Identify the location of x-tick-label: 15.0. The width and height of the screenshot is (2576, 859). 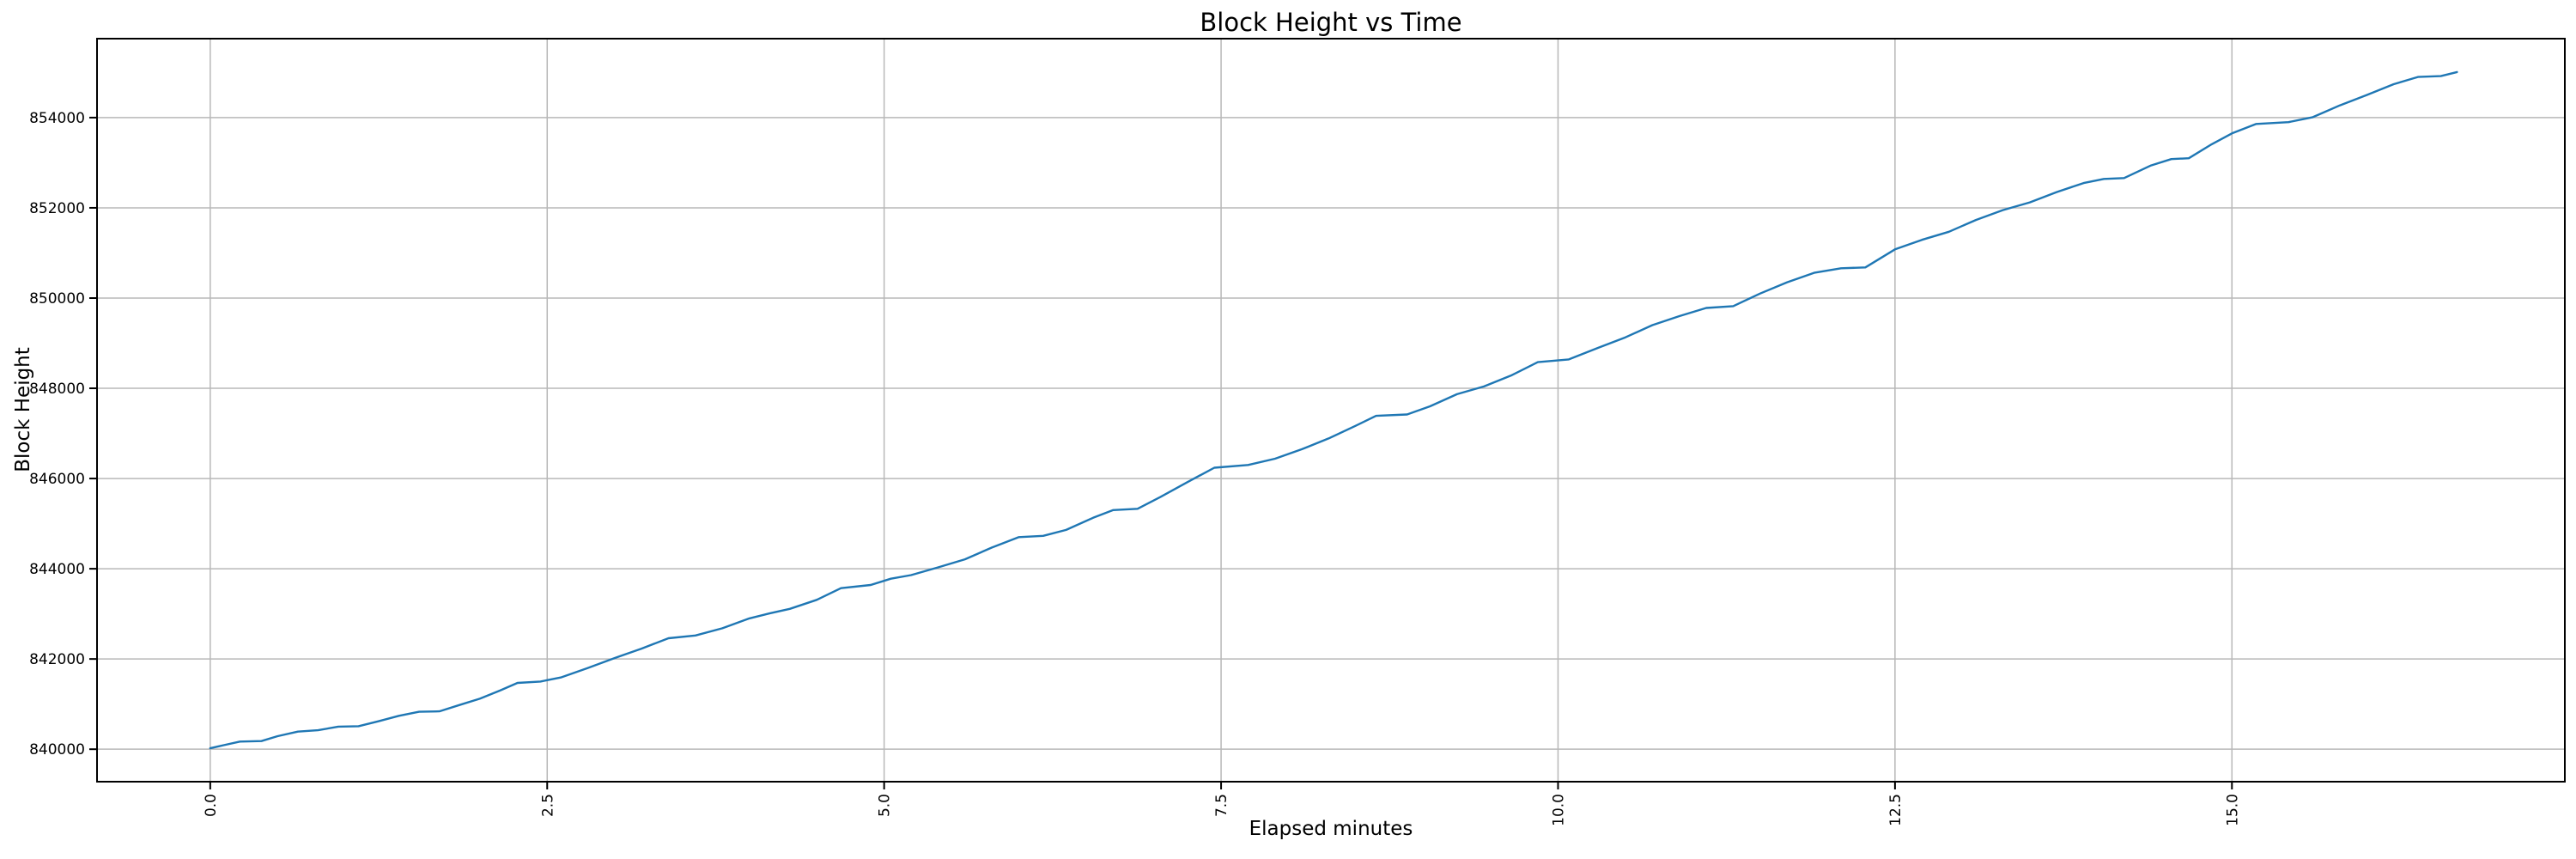
(2232, 810).